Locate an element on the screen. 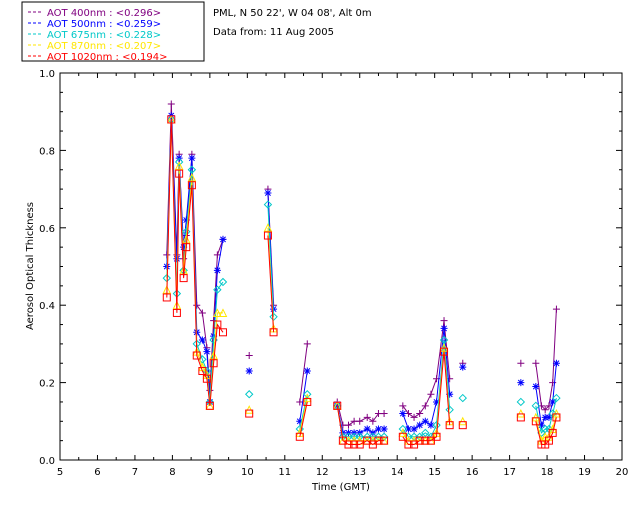 Image resolution: width=640 pixels, height=512 pixels. x-tick-label: 17 is located at coordinates (509, 472).